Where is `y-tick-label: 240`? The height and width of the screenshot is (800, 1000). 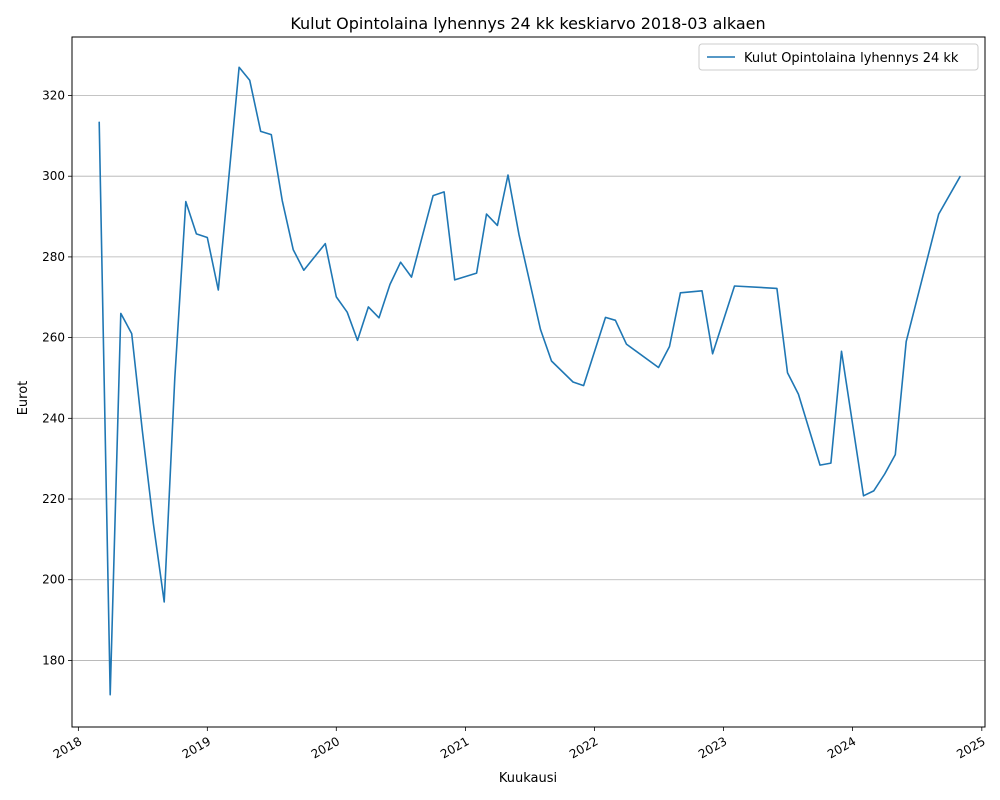 y-tick-label: 240 is located at coordinates (53, 418).